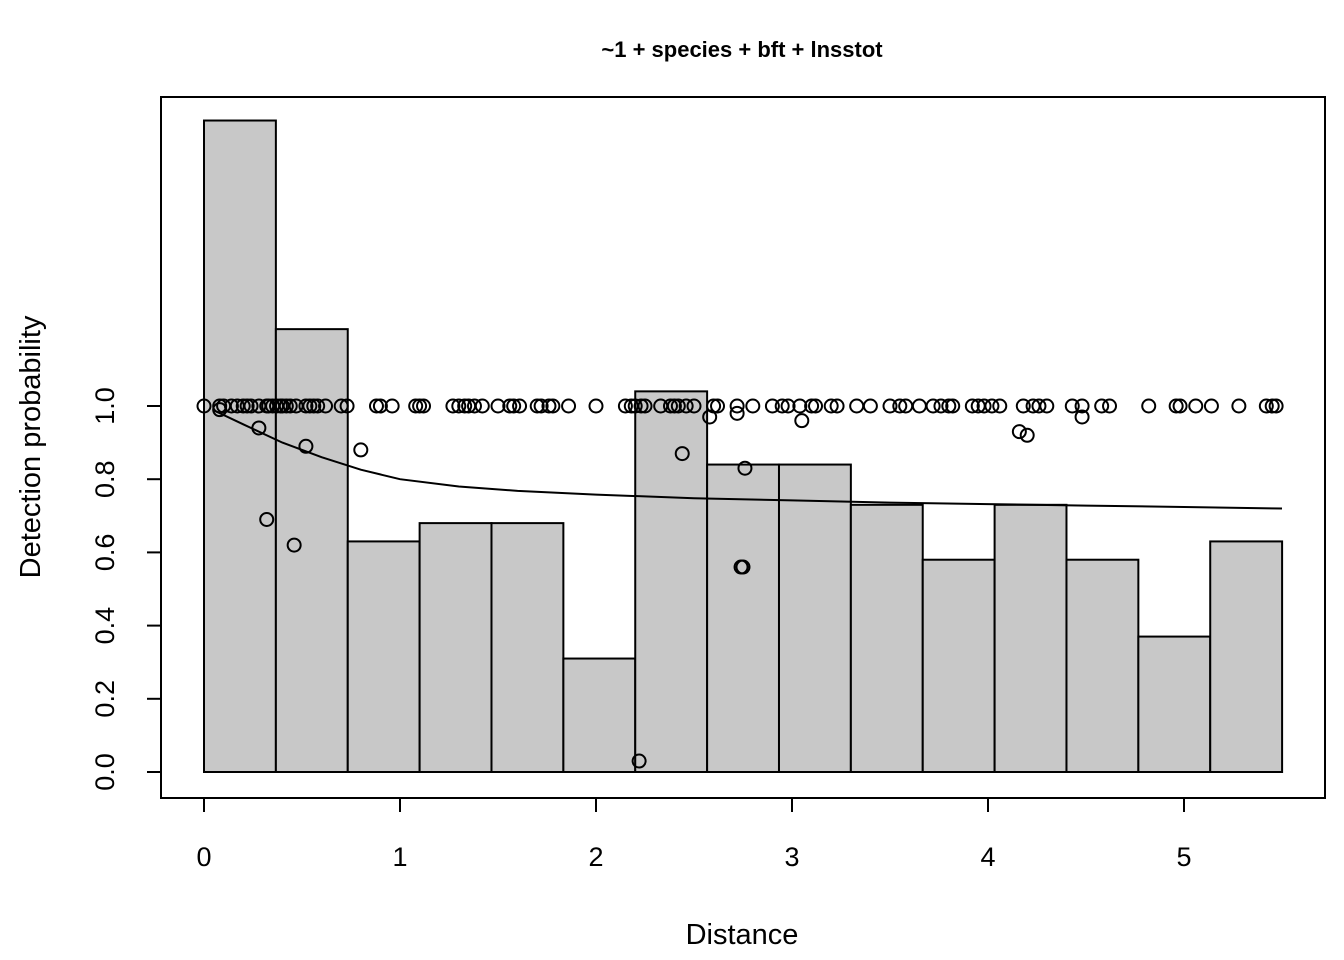  Describe the element at coordinates (203, 857) in the screenshot. I see `x-tick-label: 0` at that location.